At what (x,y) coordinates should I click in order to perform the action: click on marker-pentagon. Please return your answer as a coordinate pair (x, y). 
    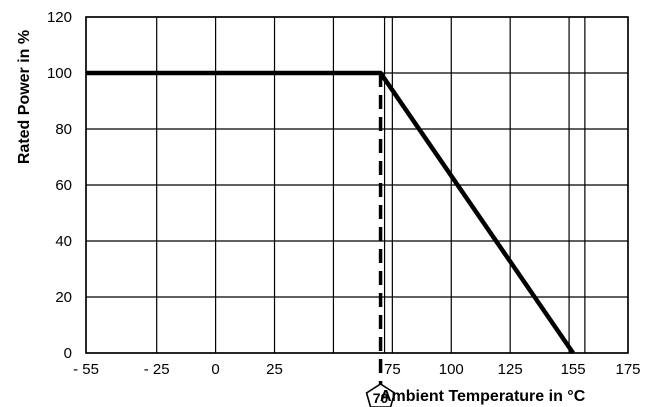
    Looking at the image, I should click on (380, 395).